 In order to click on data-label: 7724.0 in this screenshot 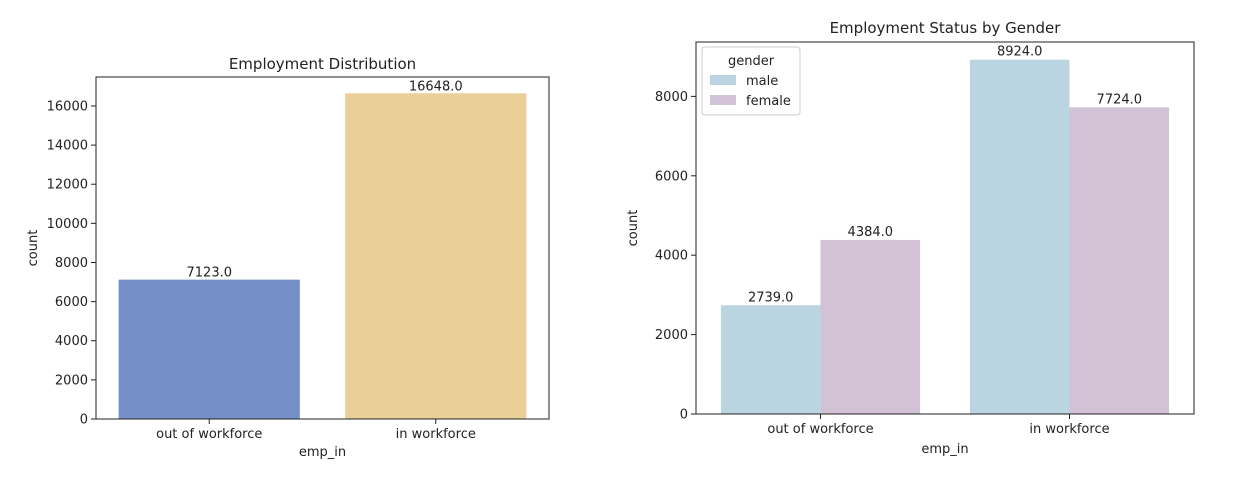, I will do `click(1120, 99)`.